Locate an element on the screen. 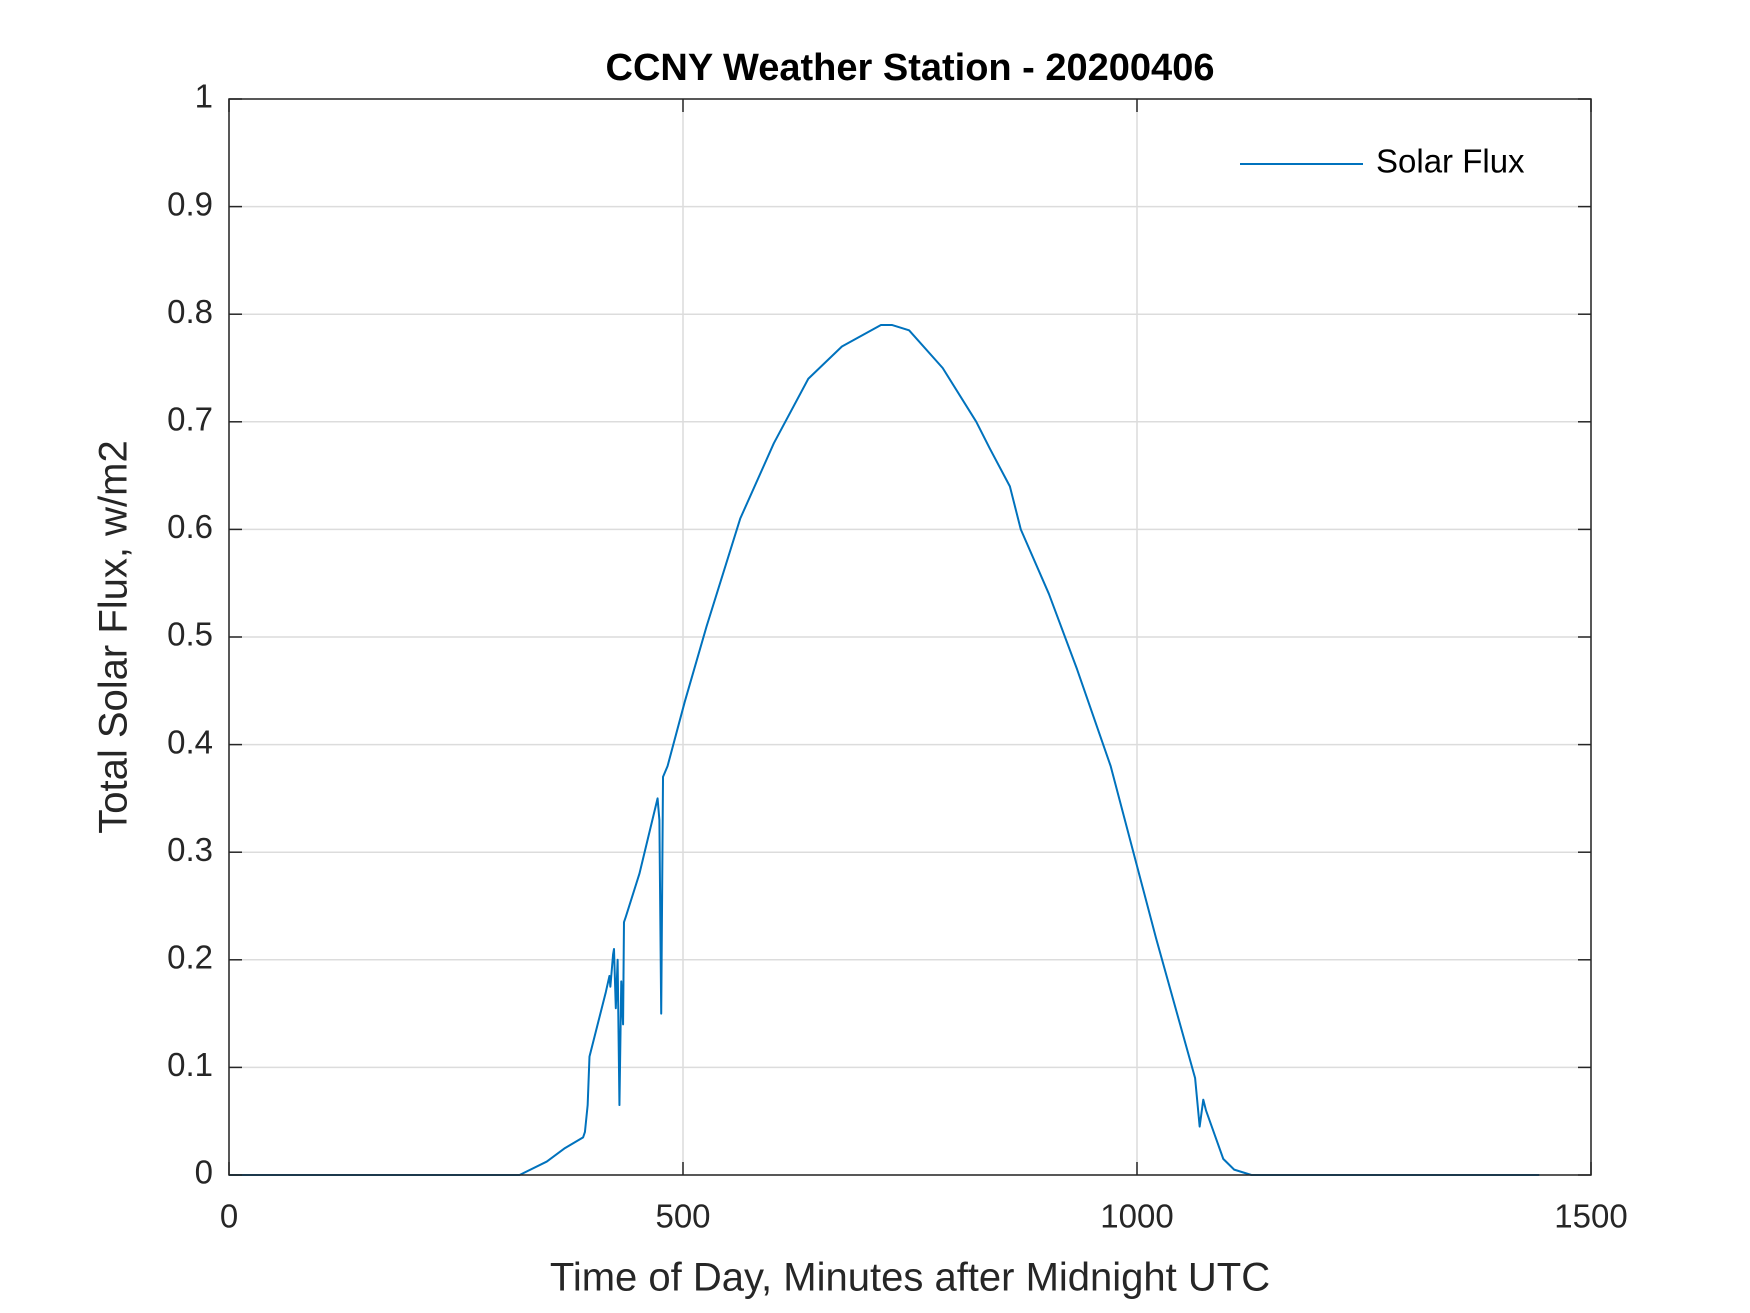 The image size is (1750, 1313). x-axis-label: Time of Day, Minutes after Midnight UTC is located at coordinates (910, 1278).